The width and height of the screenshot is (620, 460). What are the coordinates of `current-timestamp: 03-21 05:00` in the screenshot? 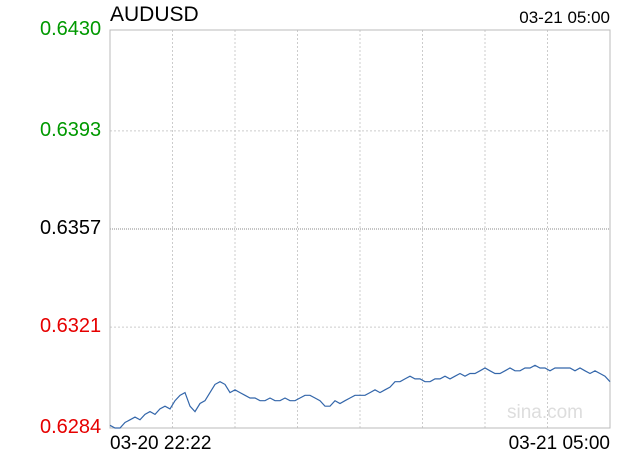 It's located at (564, 17).